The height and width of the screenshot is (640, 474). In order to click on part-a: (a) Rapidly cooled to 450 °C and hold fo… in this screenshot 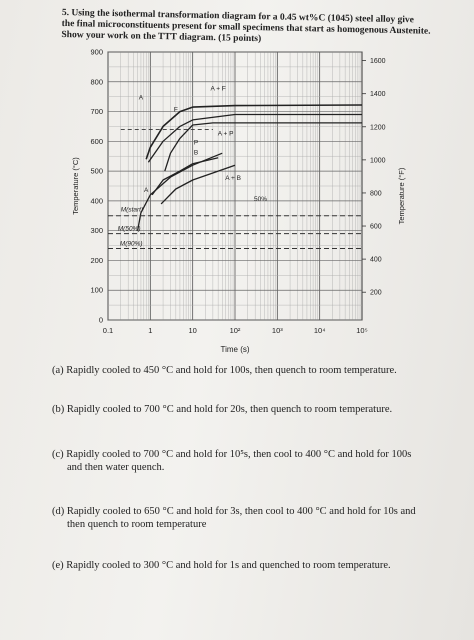, I will do `click(252, 370)`.